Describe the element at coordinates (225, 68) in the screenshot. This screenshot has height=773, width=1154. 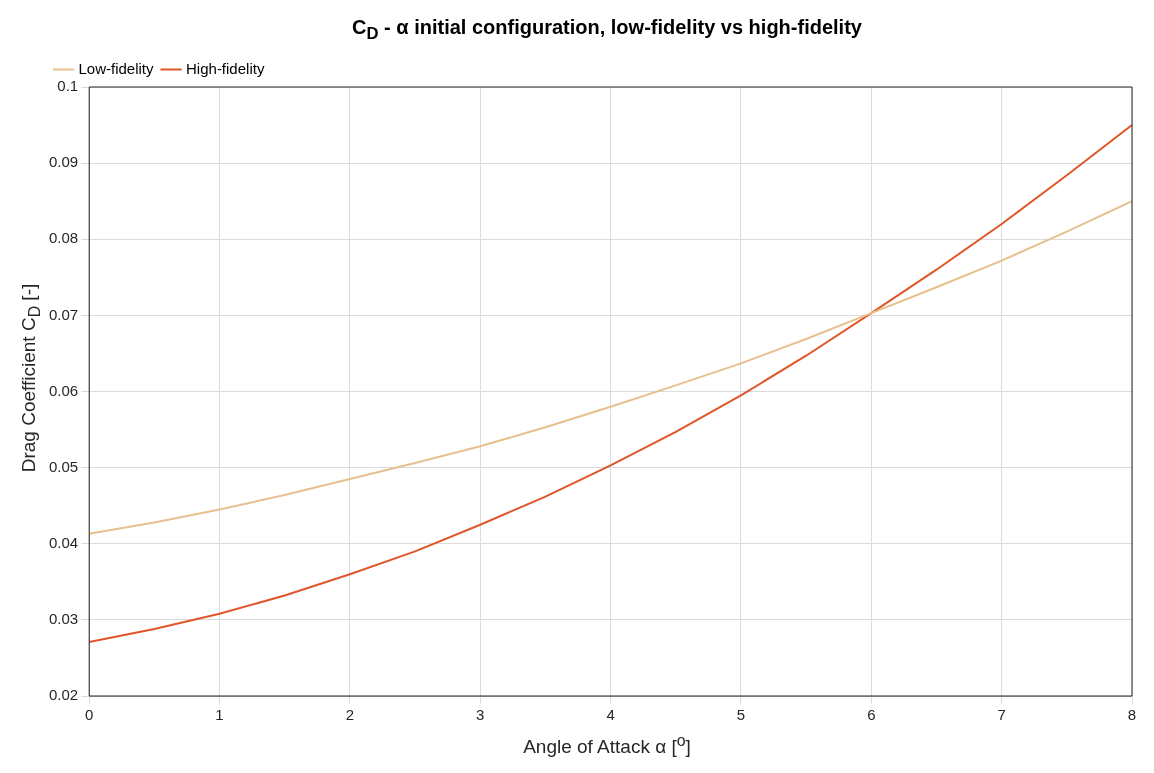
I see `legend-label: High-fidelity` at that location.